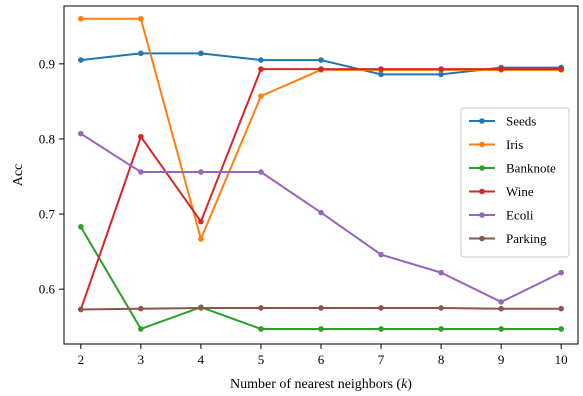 The image size is (583, 396). Describe the element at coordinates (18, 175) in the screenshot. I see `y-axis-label: Acc` at that location.